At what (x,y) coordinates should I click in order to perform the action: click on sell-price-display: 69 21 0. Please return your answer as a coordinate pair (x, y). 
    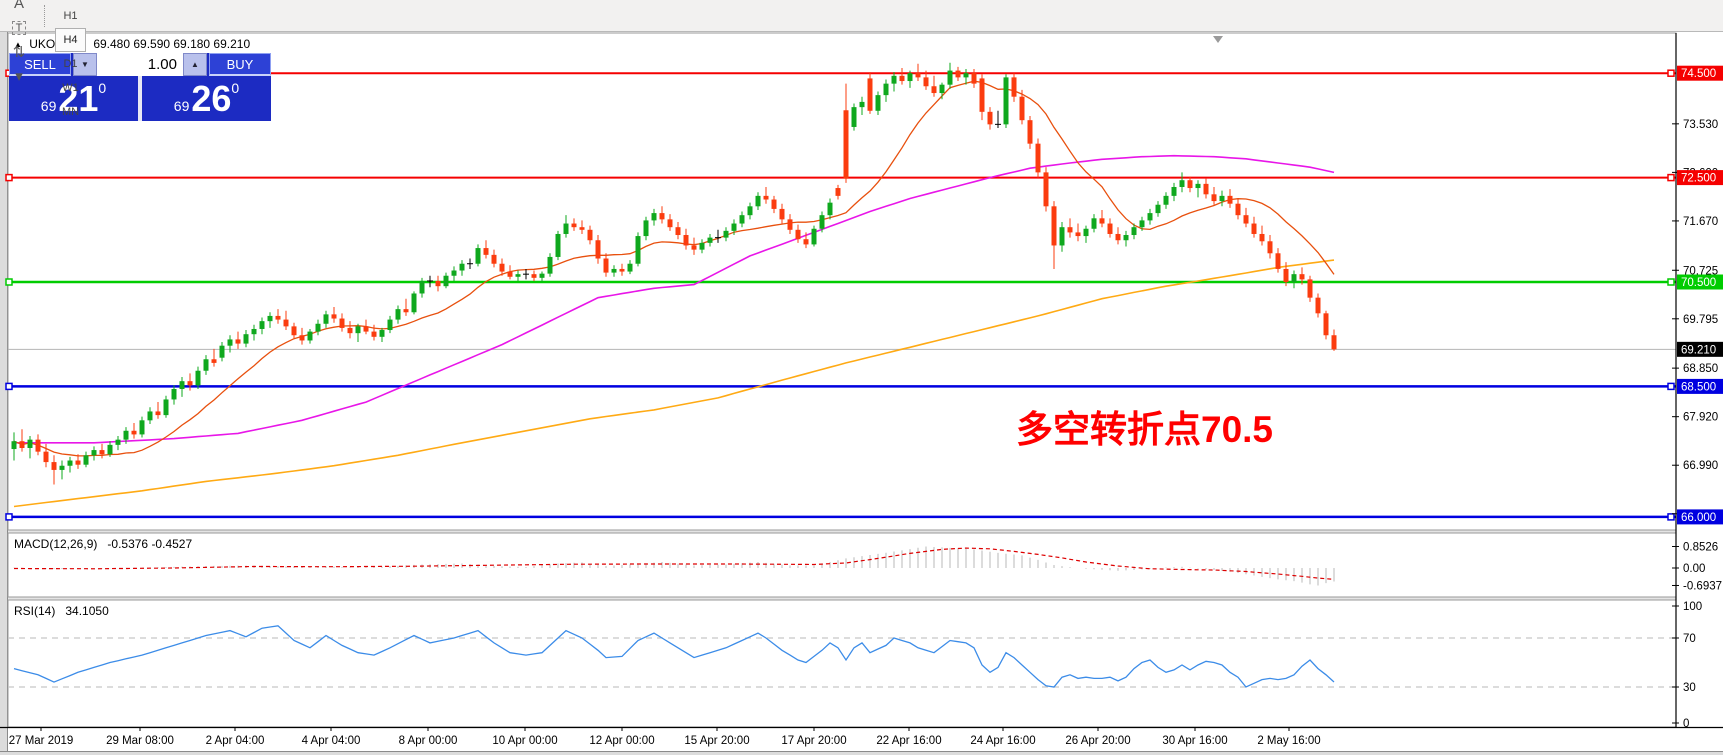
    Looking at the image, I should click on (73, 98).